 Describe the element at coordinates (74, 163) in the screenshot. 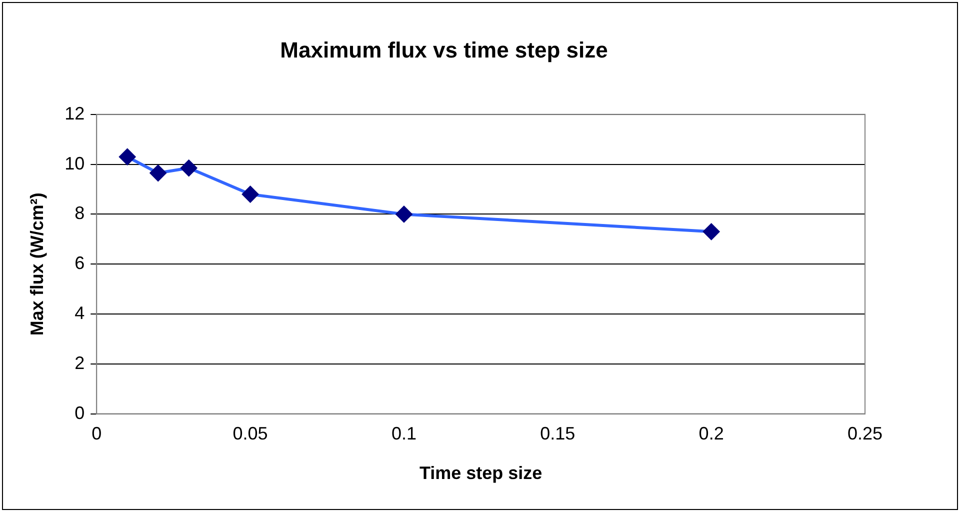

I see `y-tick-label: 10` at that location.